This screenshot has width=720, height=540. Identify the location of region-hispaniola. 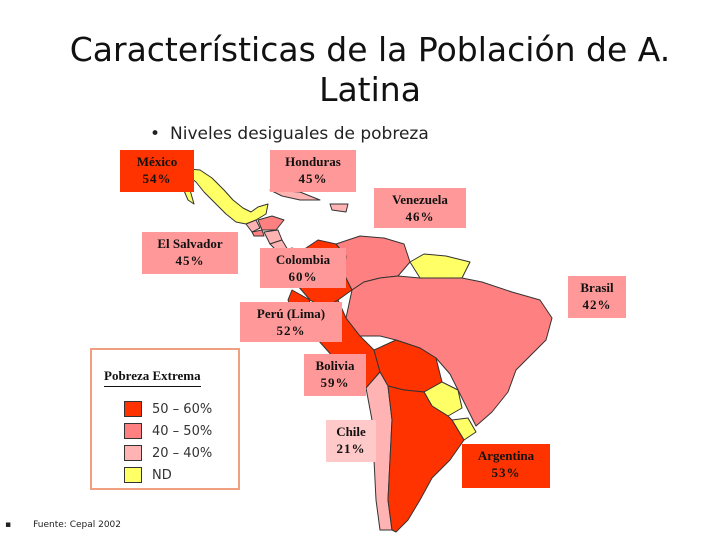
(339, 208).